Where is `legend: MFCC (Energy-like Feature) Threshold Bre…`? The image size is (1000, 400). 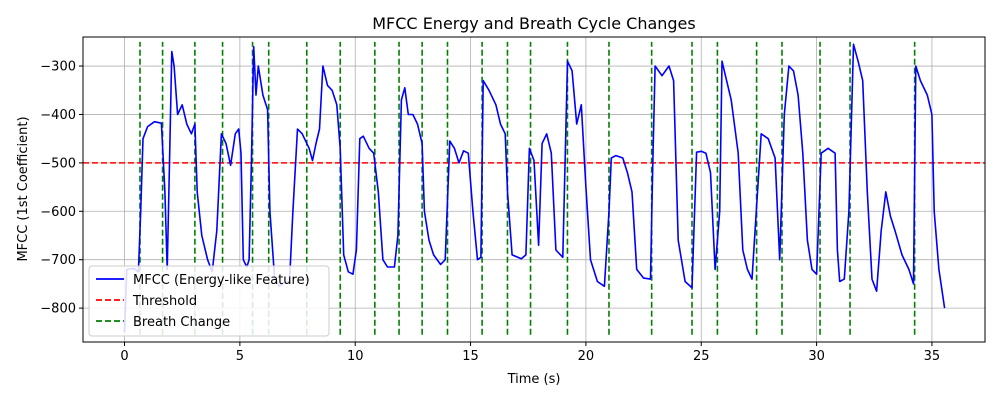 legend: MFCC (Energy-like Feature) Threshold Bre… is located at coordinates (209, 301).